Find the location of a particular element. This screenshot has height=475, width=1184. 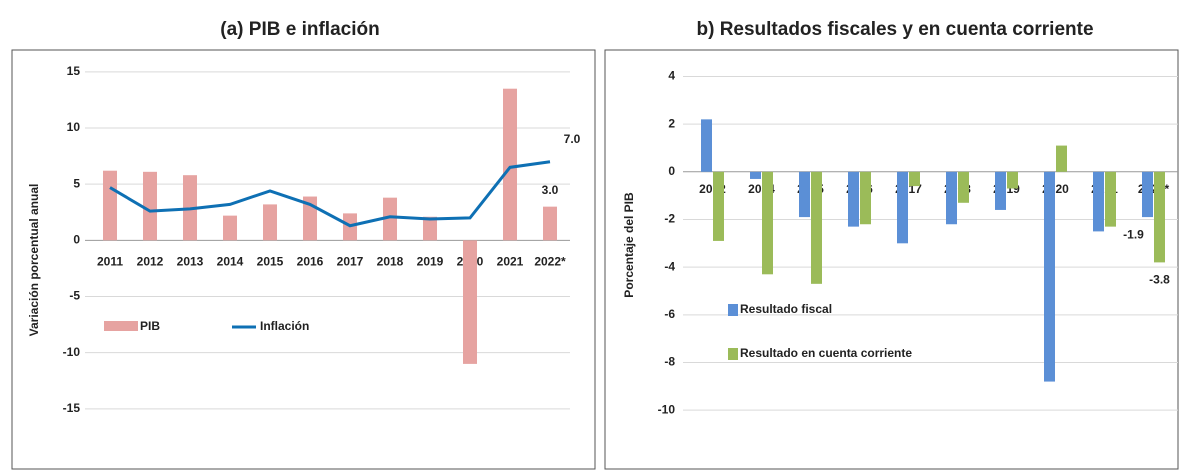

x-tick-label: 2018 is located at coordinates (390, 262).